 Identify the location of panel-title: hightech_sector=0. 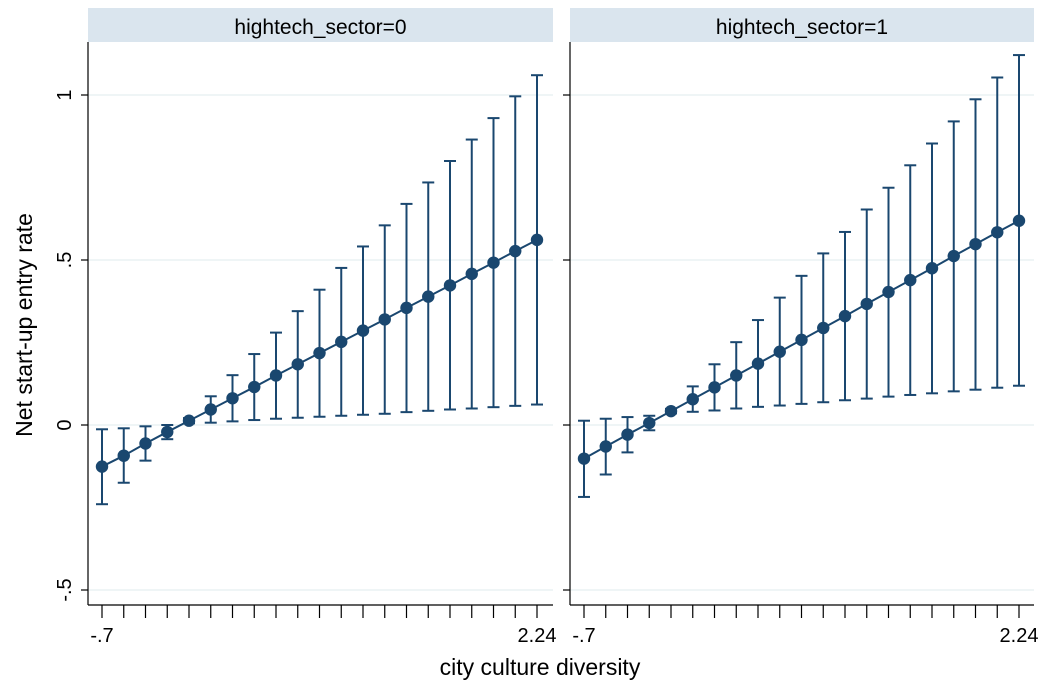
(320, 27).